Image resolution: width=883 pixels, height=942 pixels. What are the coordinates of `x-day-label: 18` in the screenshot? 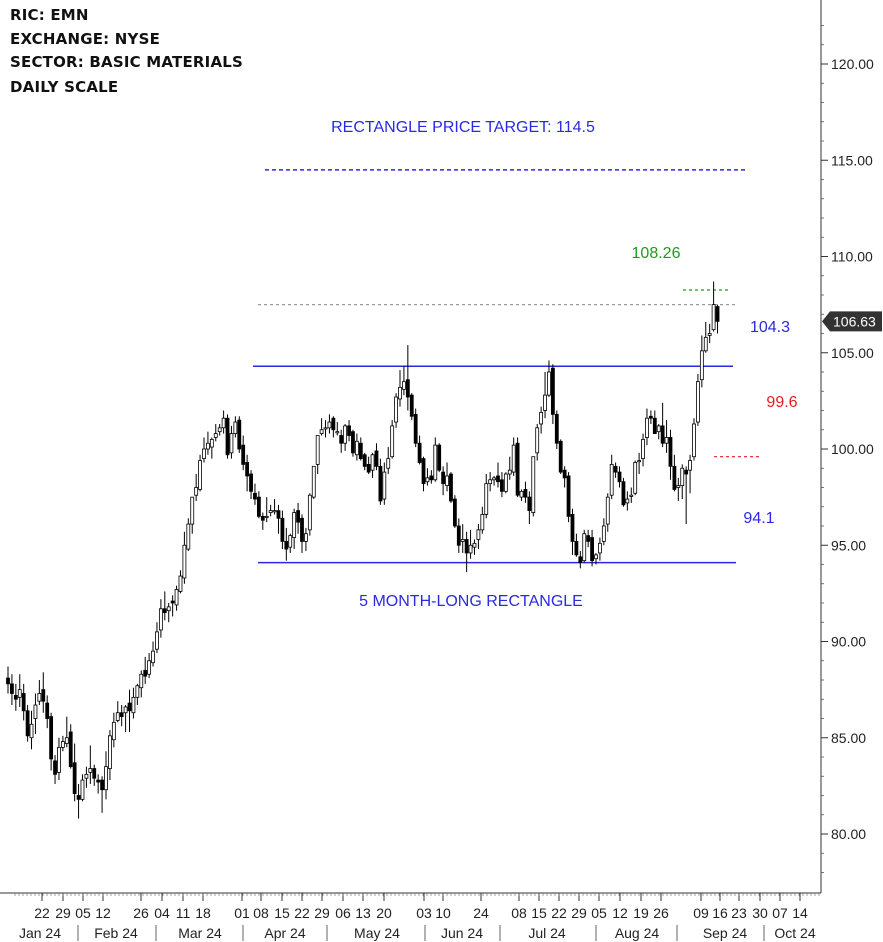 It's located at (203, 913).